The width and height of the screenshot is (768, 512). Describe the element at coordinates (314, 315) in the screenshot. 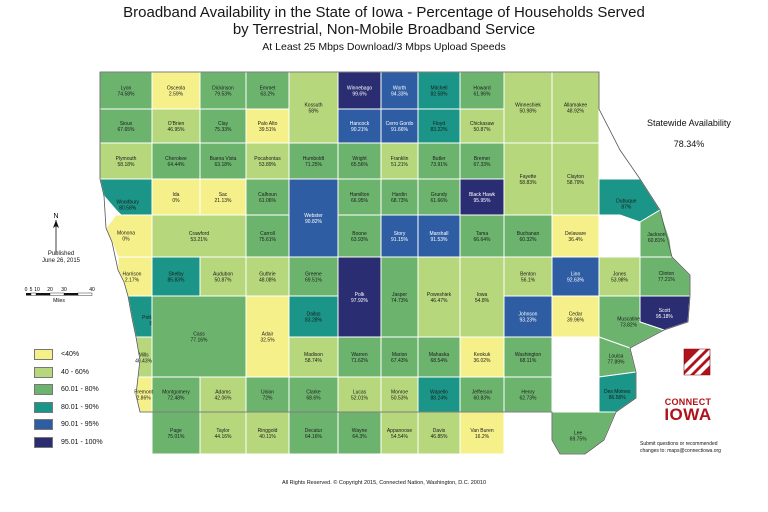

I see `county-name-label: Dallas` at that location.